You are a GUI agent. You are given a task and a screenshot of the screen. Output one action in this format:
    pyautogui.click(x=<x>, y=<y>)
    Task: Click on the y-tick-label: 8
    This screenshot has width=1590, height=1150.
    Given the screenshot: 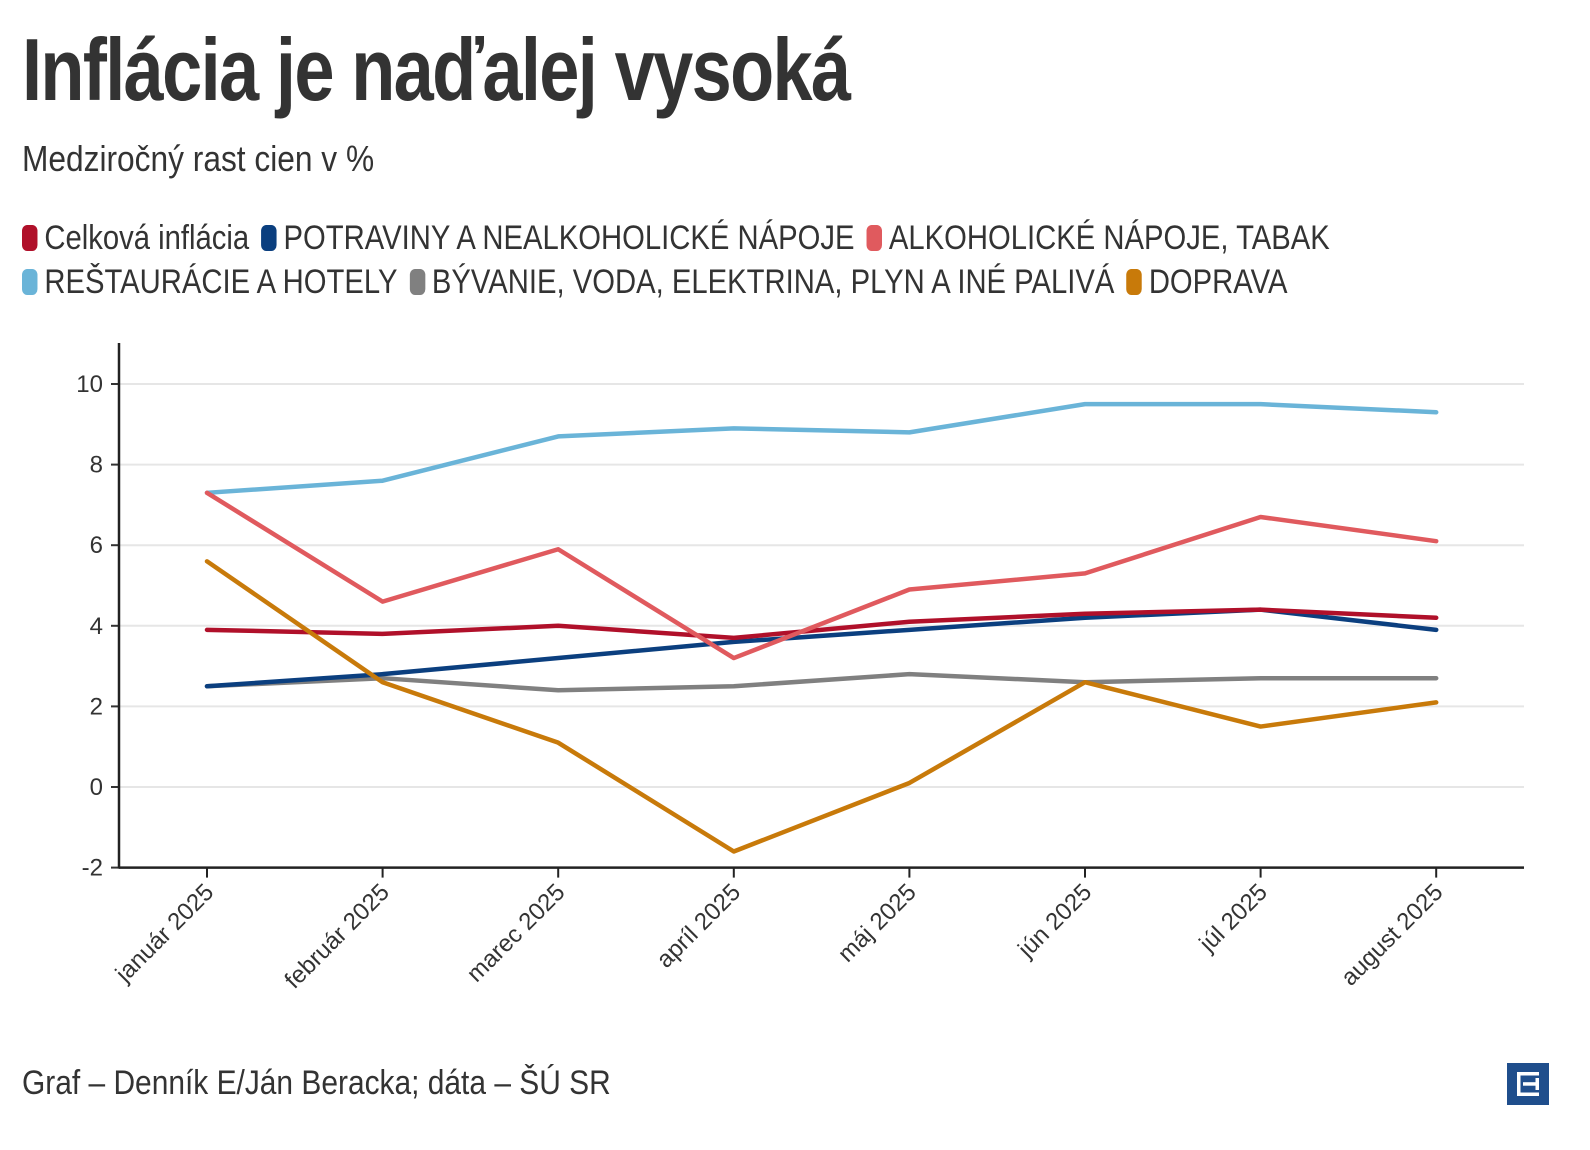 What is the action you would take?
    pyautogui.click(x=96, y=465)
    